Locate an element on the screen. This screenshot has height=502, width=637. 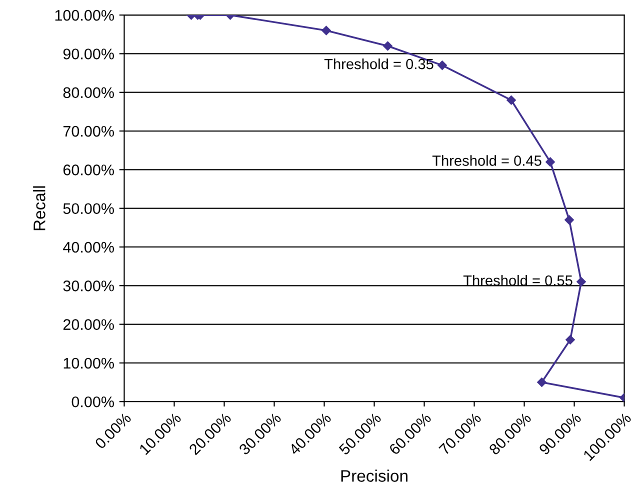
y-tick-label: 20.00% is located at coordinates (88, 324).